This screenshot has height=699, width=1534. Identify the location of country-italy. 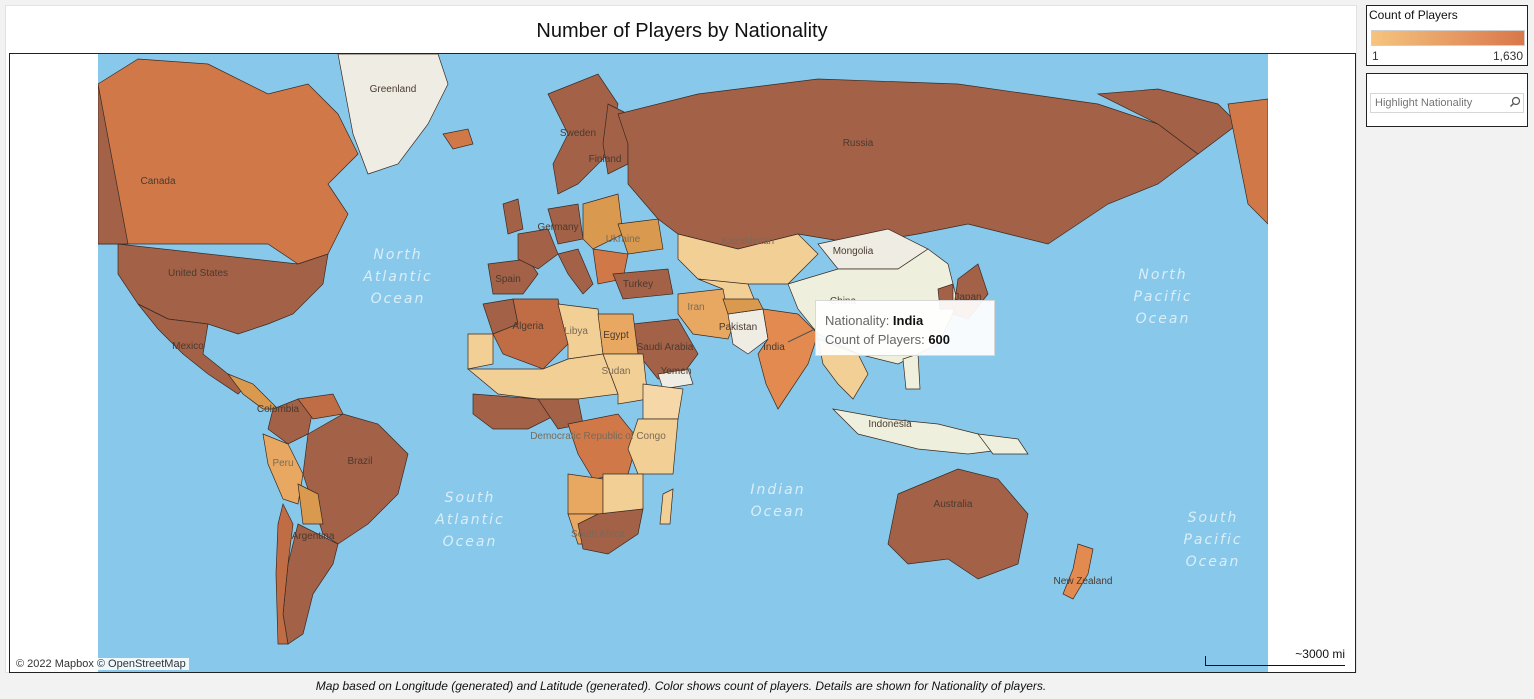
(575, 271).